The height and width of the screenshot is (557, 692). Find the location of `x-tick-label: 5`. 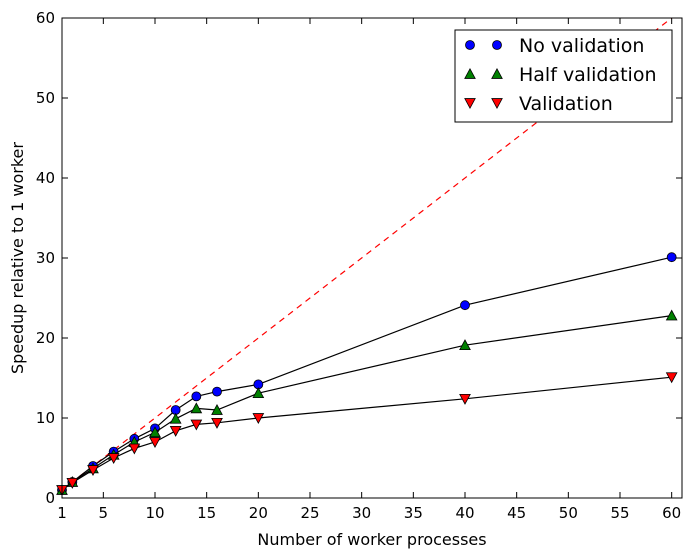

x-tick-label: 5 is located at coordinates (104, 513).